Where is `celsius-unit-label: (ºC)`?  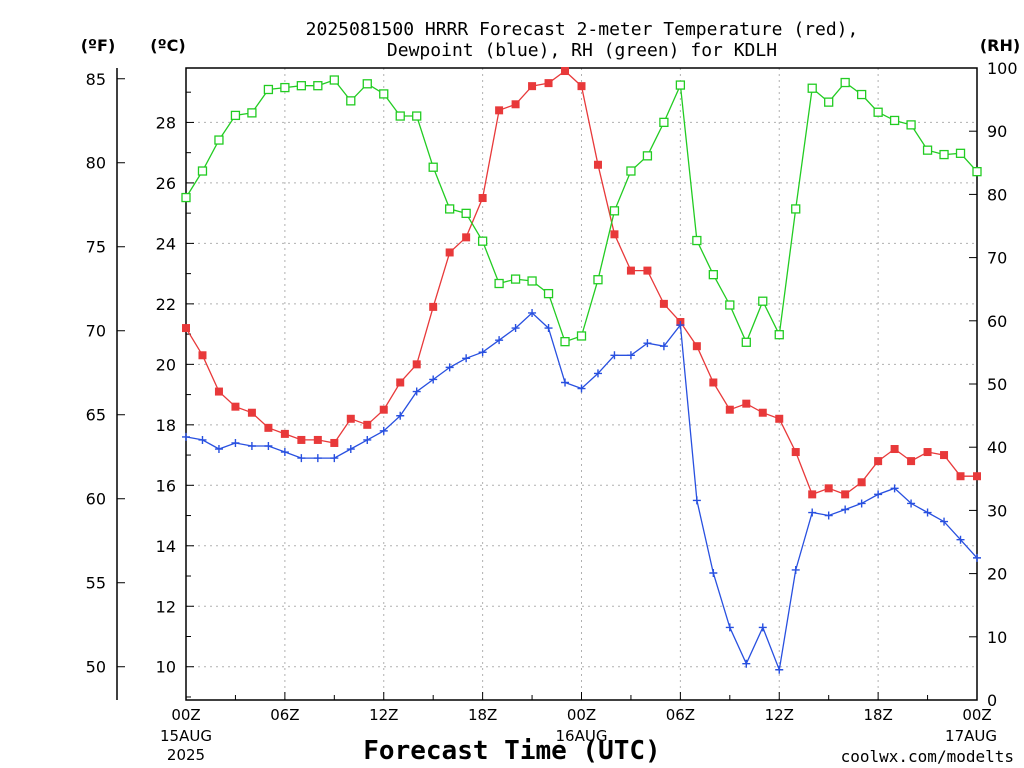 celsius-unit-label: (ºC) is located at coordinates (167, 45).